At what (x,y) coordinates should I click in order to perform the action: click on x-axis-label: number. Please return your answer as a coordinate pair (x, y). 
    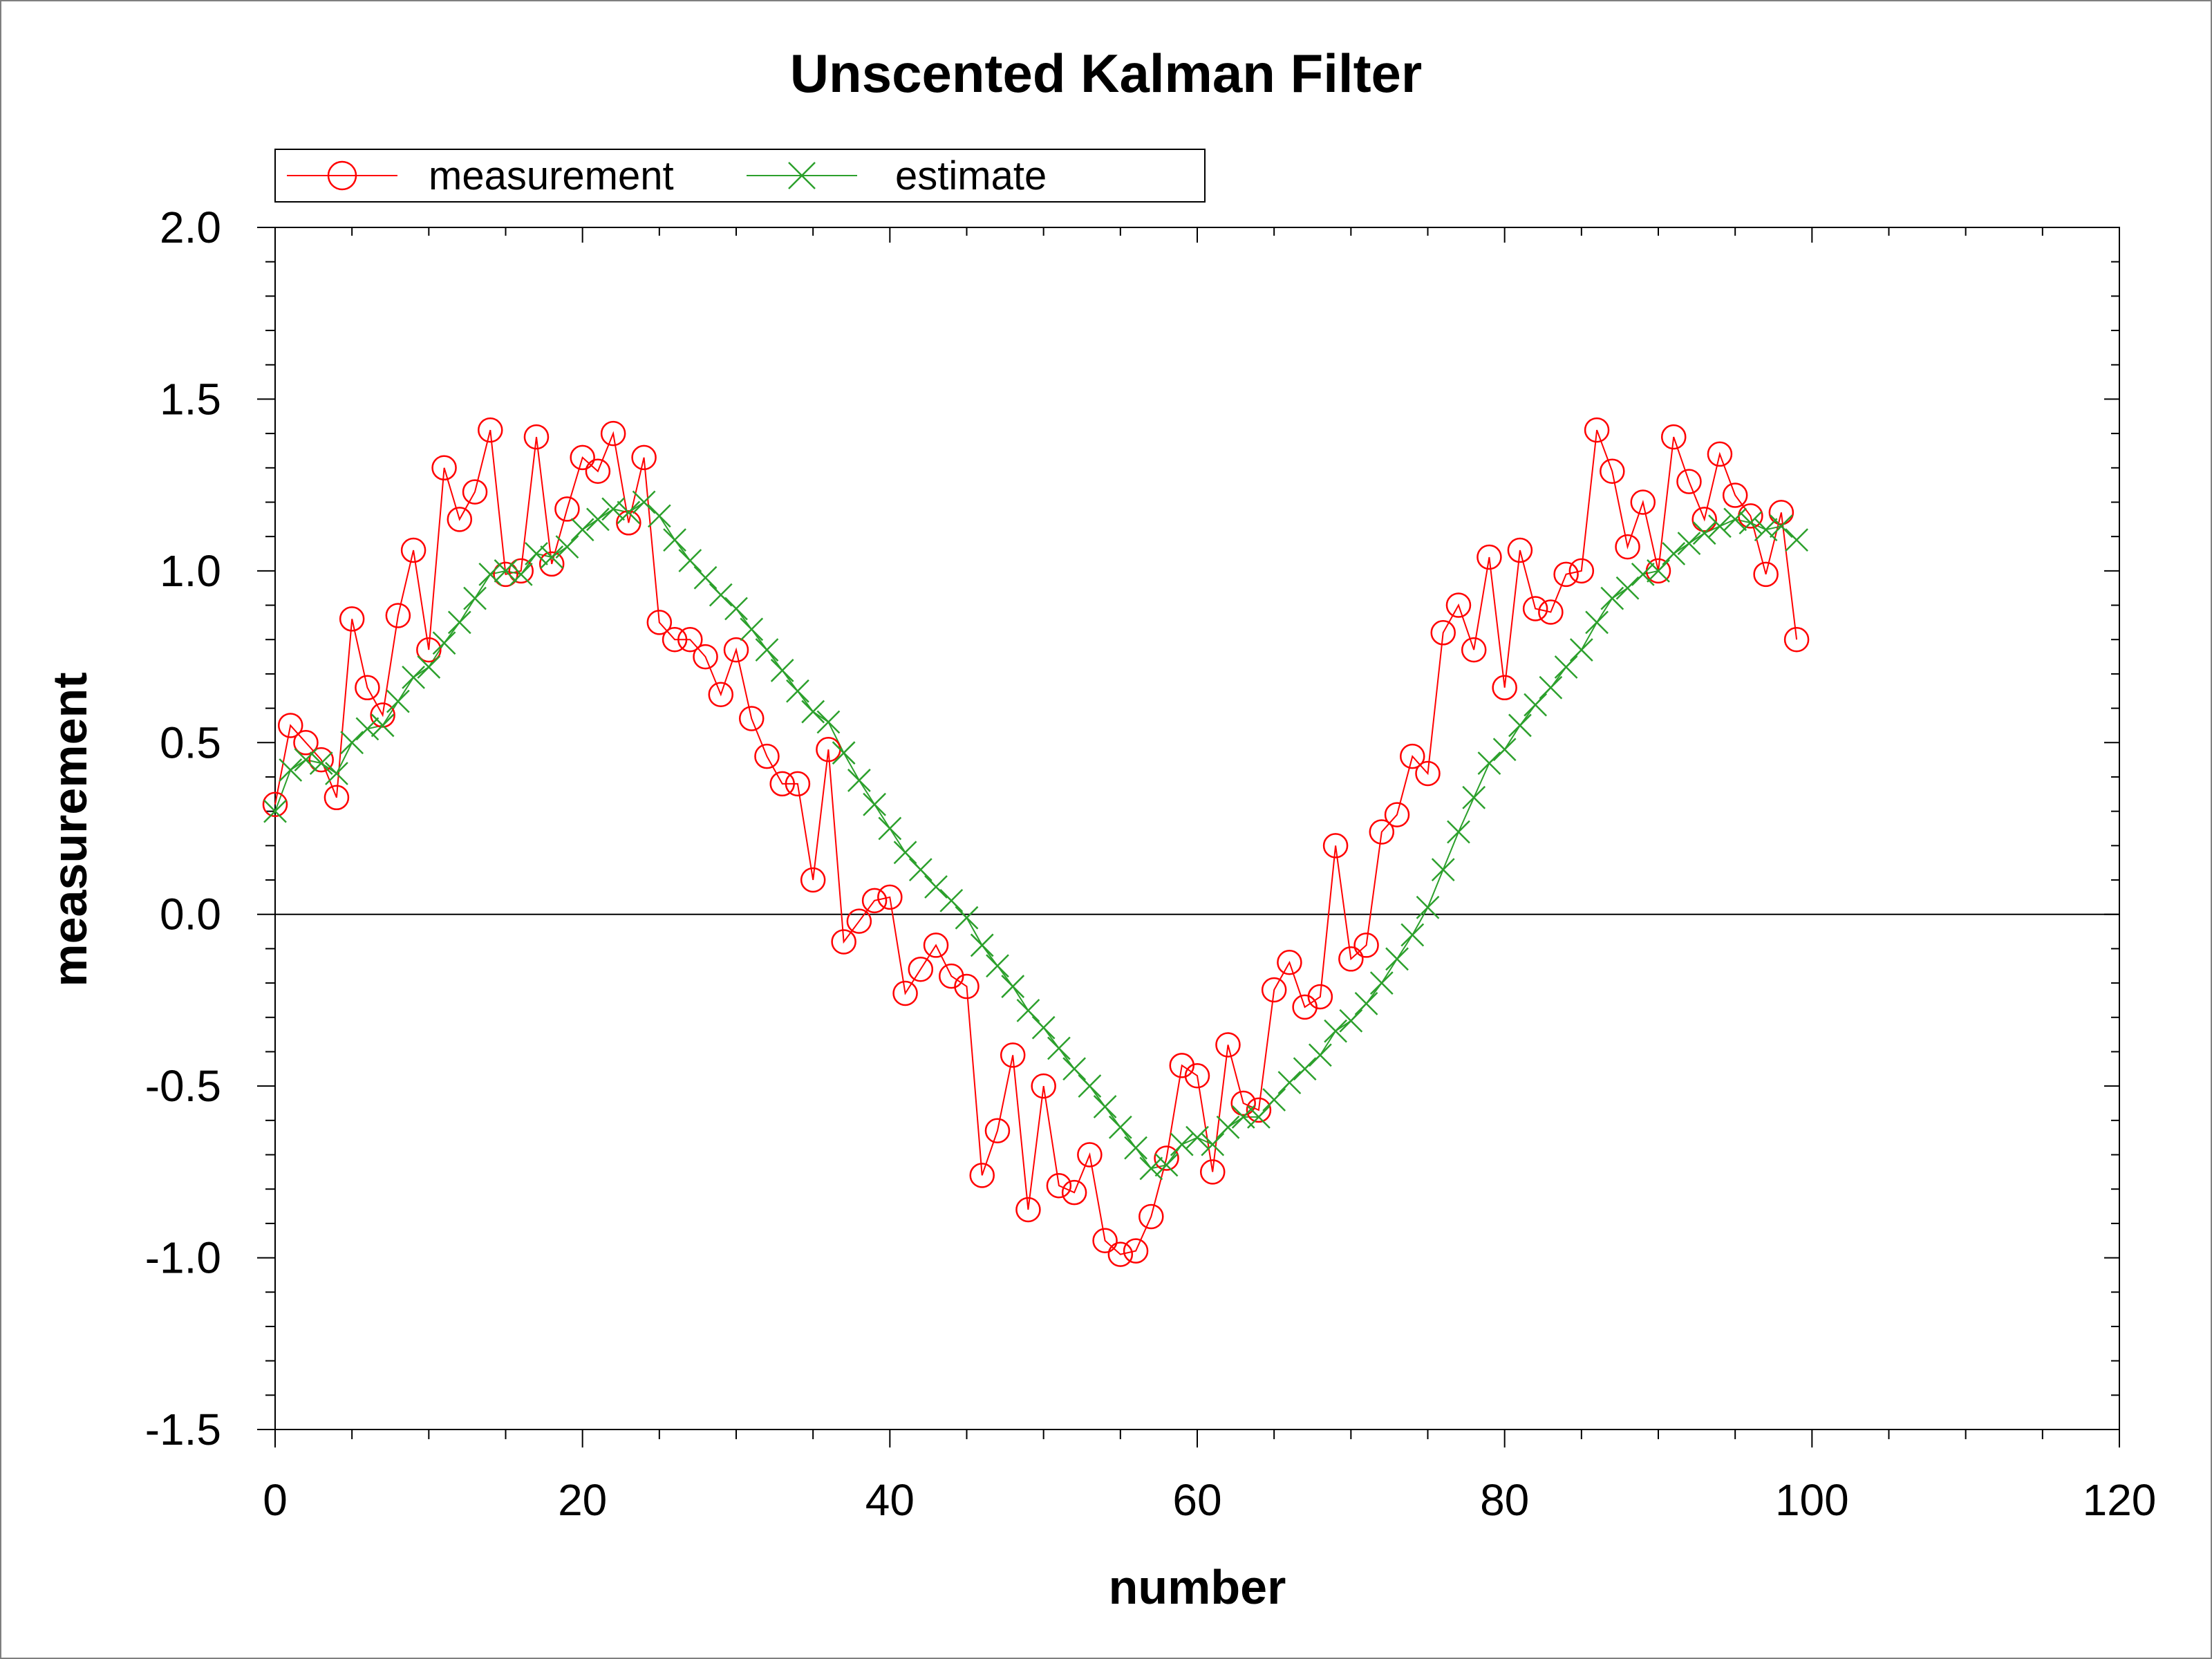
    Looking at the image, I should click on (1197, 1587).